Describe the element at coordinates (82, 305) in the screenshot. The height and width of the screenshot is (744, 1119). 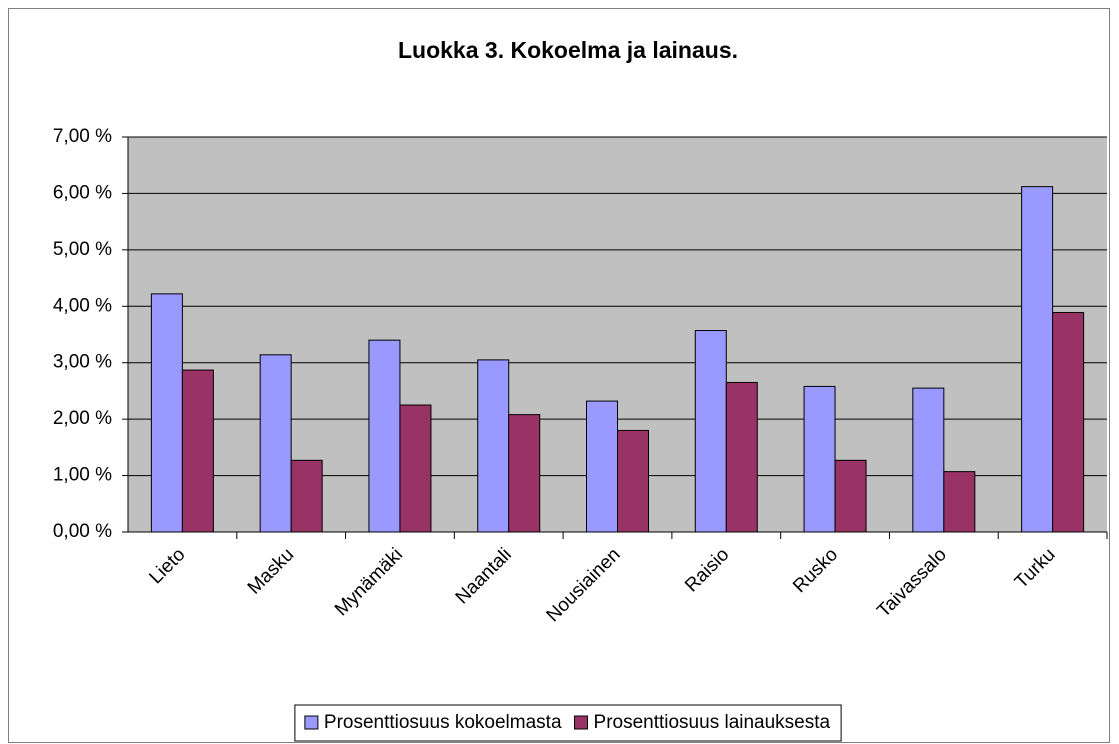
I see `y-tick-label: 4,00 %` at that location.